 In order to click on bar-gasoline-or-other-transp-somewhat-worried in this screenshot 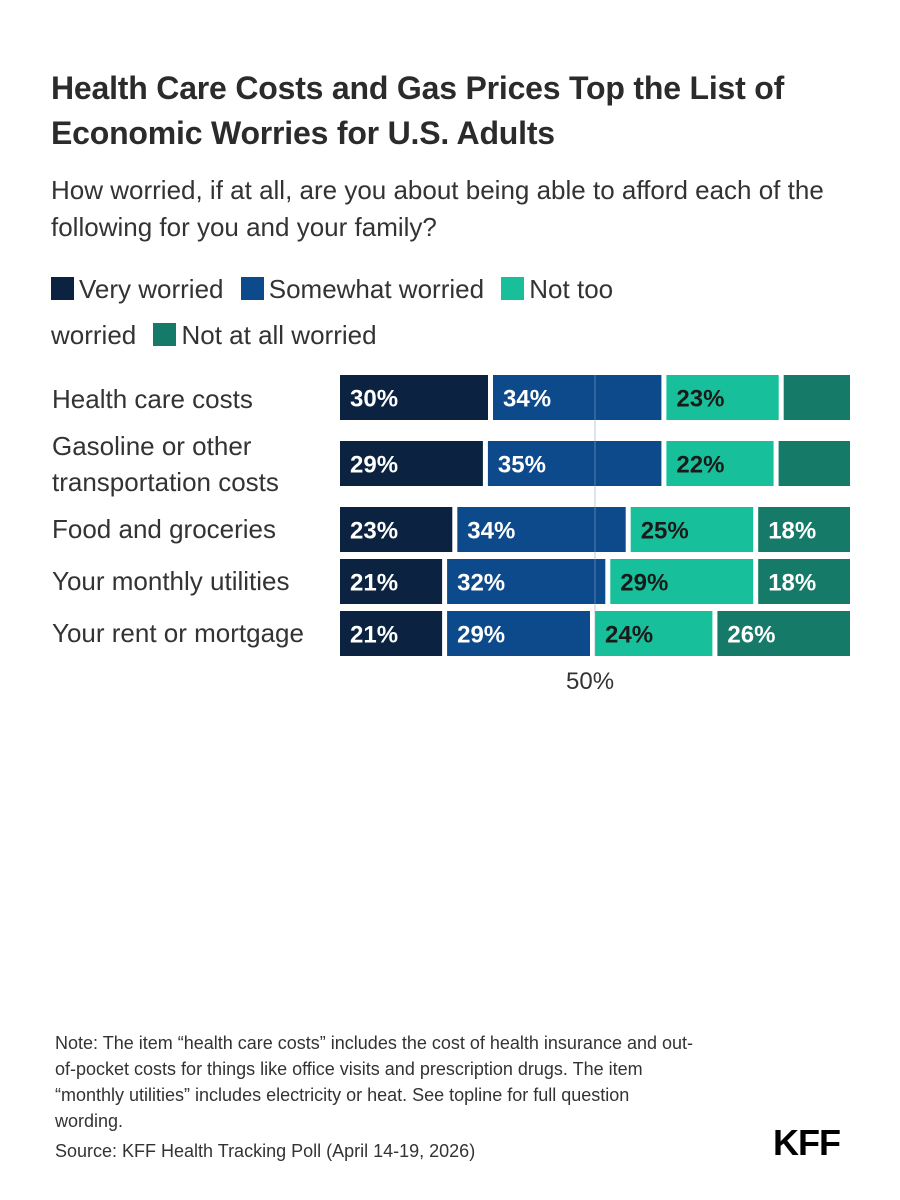, I will do `click(574, 463)`.